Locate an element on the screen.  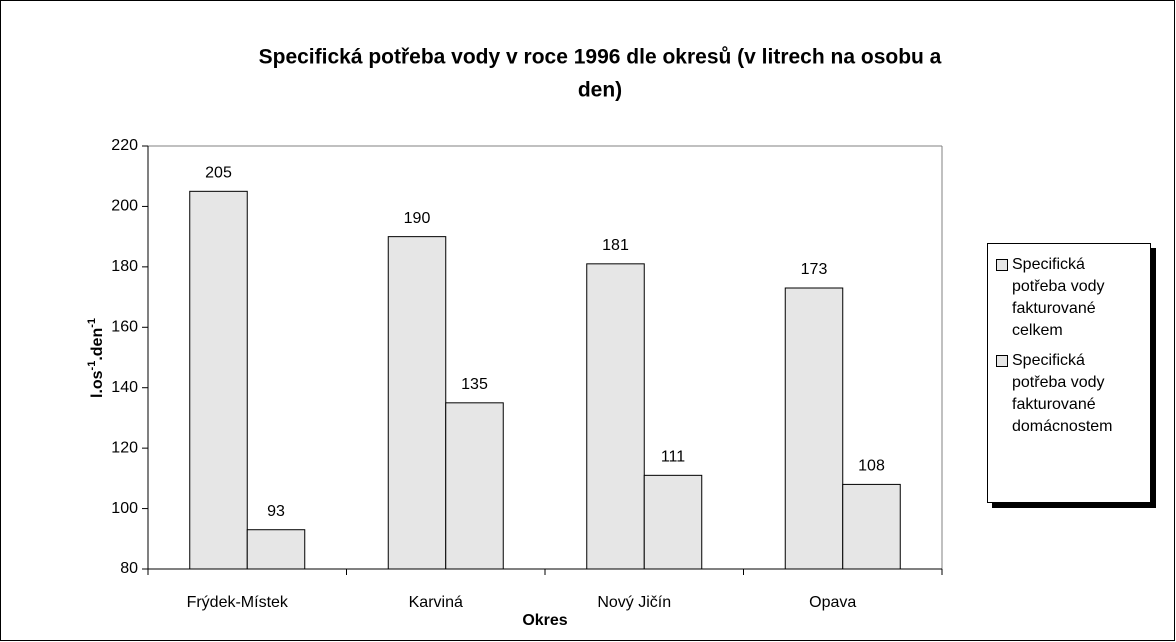
value-label: 93 is located at coordinates (276, 511).